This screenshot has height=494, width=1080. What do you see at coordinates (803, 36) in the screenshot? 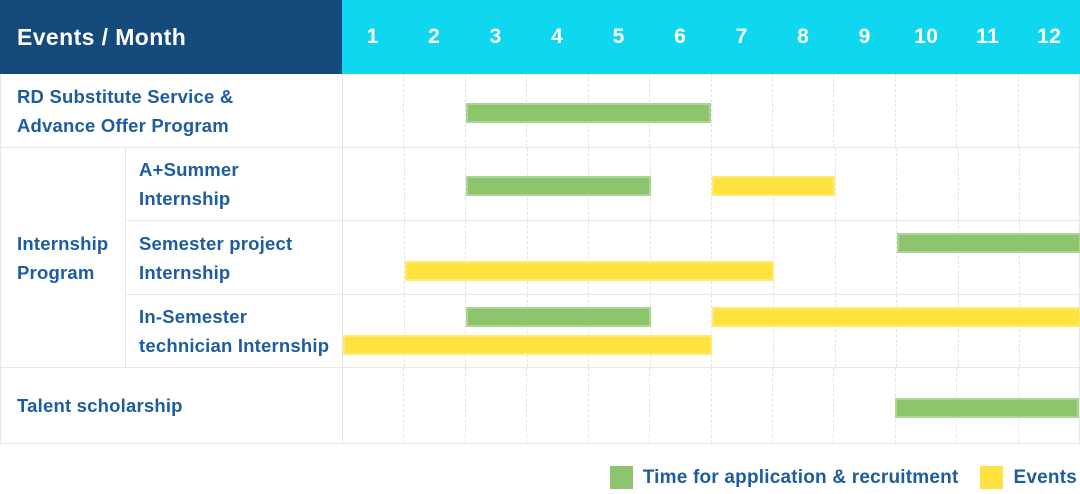
I see `month-label: 8` at bounding box center [803, 36].